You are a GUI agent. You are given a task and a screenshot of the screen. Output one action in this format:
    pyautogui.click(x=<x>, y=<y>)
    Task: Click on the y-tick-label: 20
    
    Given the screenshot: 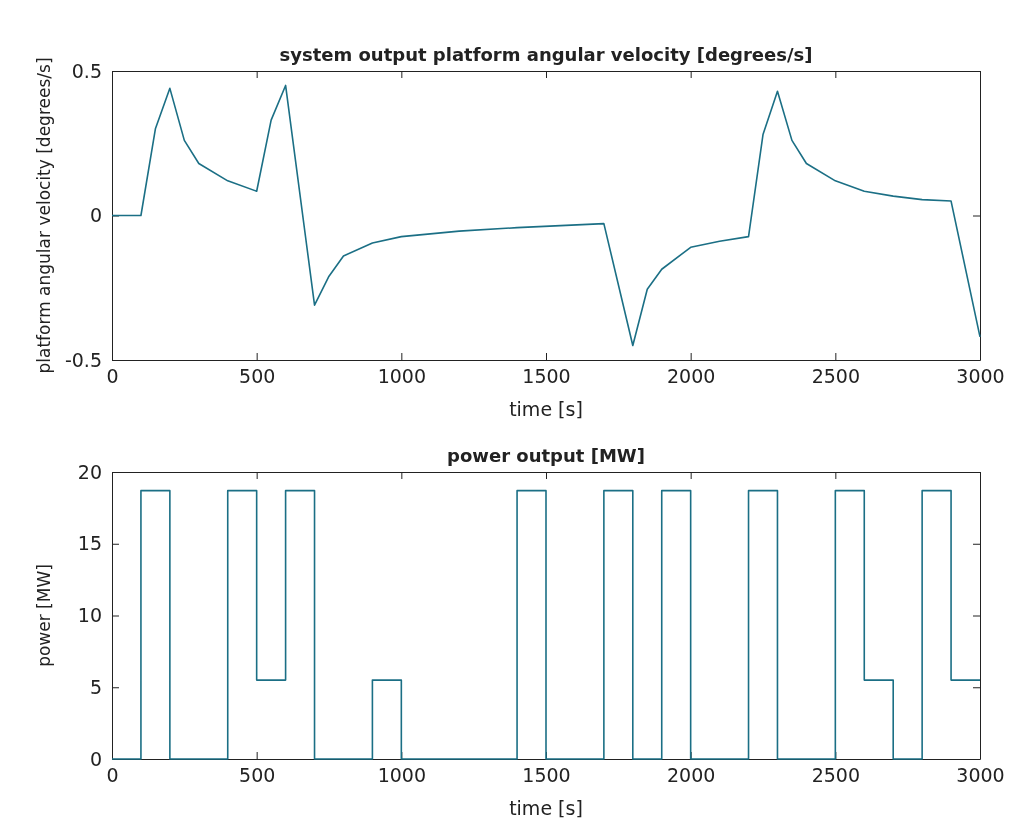 What is the action you would take?
    pyautogui.click(x=89, y=471)
    